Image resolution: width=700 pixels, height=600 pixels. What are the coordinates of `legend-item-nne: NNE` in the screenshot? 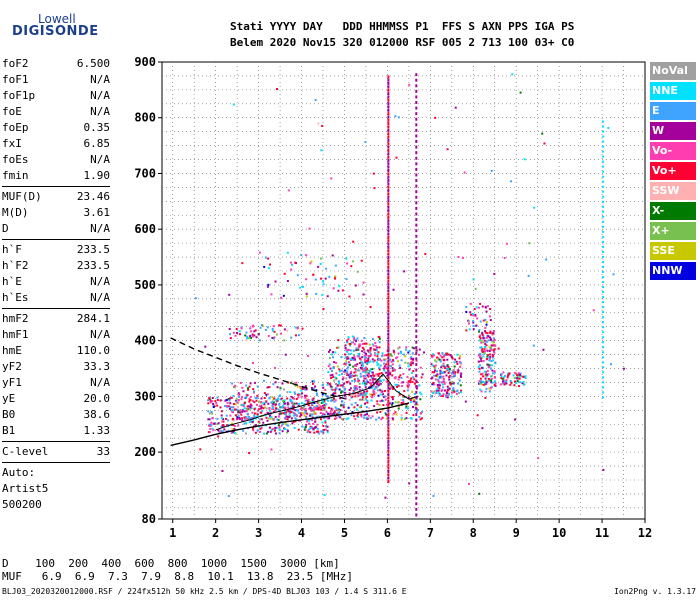 It's located at (673, 91).